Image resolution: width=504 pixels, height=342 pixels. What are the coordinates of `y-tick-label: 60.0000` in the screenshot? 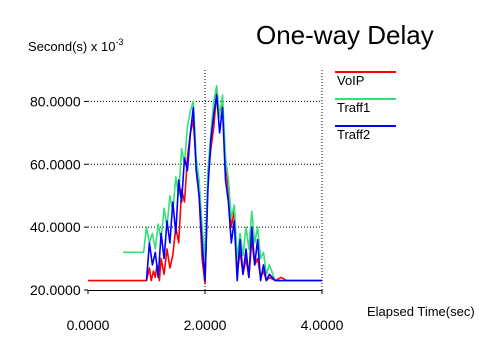 It's located at (55, 164).